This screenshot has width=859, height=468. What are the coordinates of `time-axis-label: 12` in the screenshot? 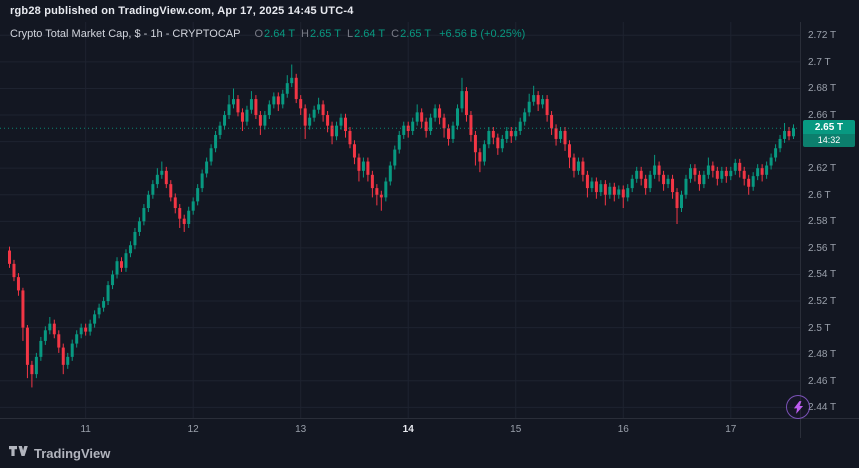 It's located at (193, 429).